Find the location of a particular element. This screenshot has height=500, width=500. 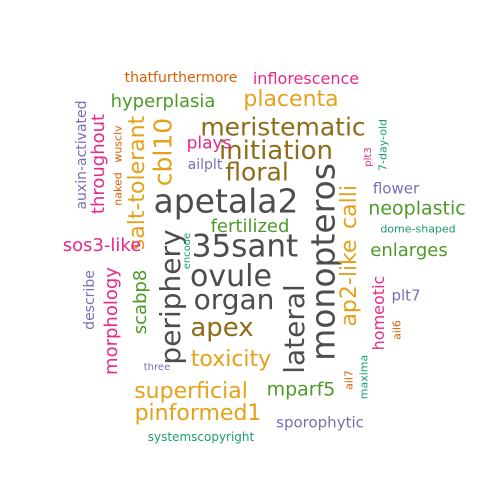

word-toxicity: toxicity is located at coordinates (231, 359).